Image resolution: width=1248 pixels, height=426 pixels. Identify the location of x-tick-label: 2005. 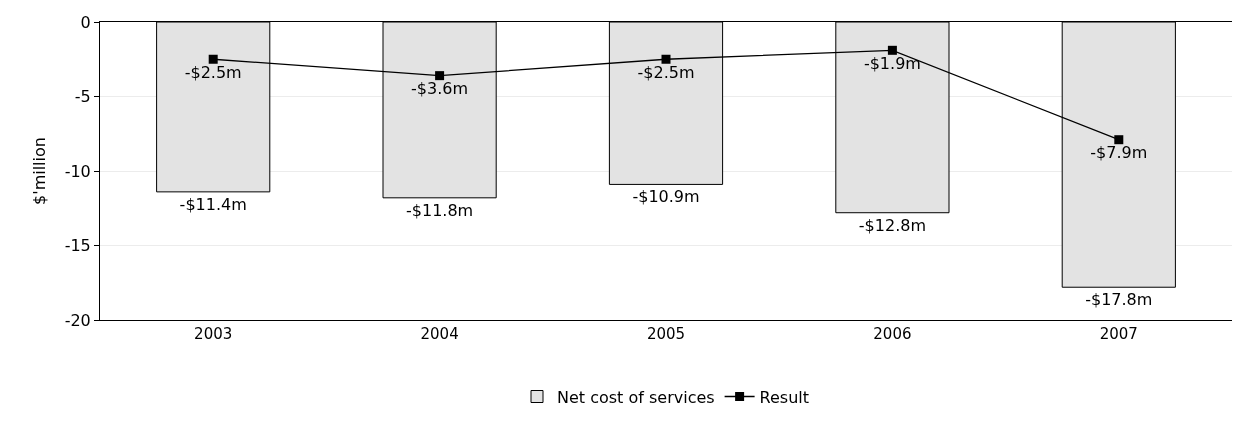
(666, 334).